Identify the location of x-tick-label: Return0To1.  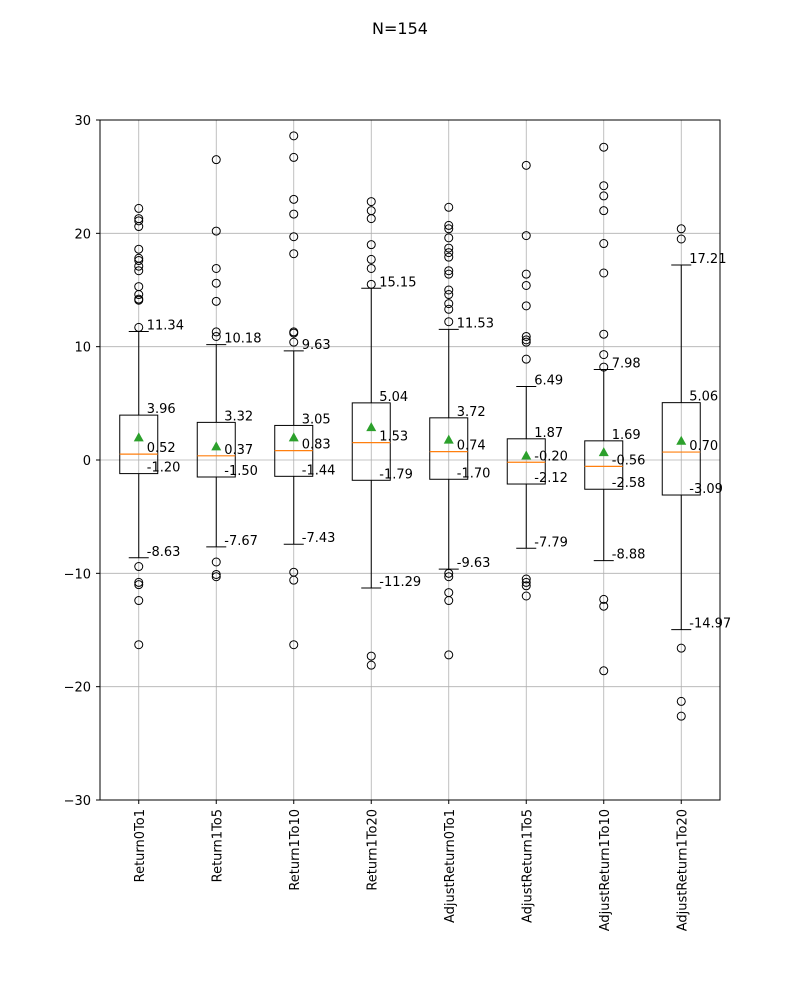
(140, 845).